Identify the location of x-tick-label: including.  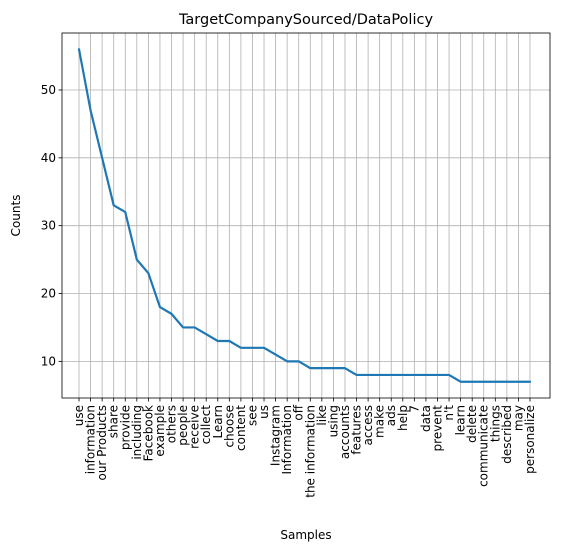
(137, 432).